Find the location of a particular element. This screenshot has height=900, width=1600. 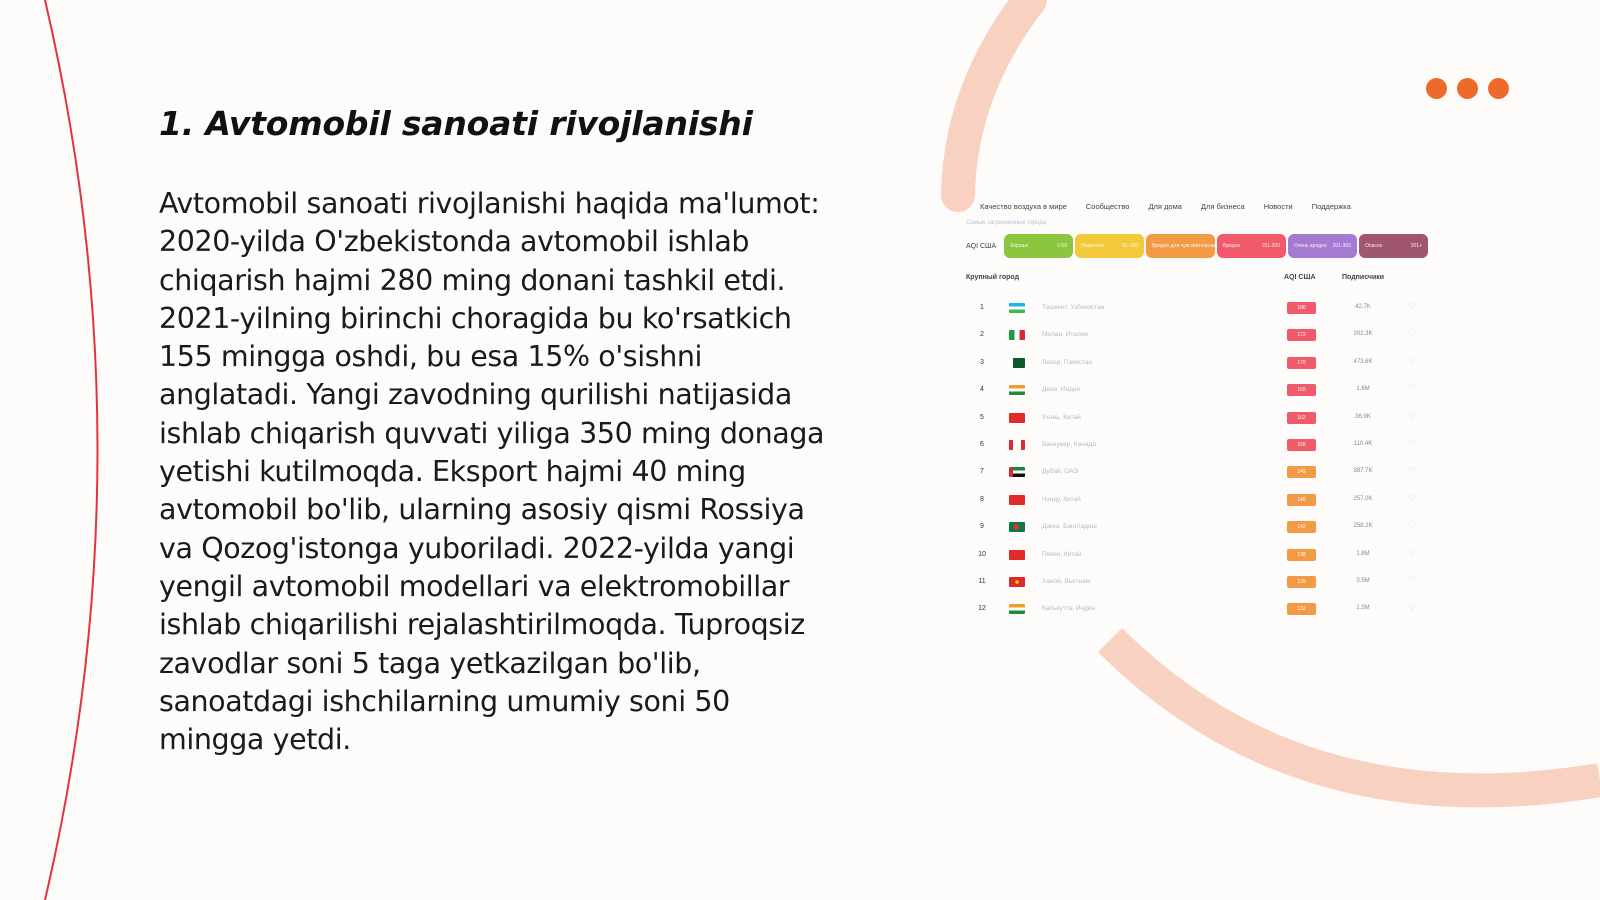

segment-label: Умеренно is located at coordinates (1093, 246).